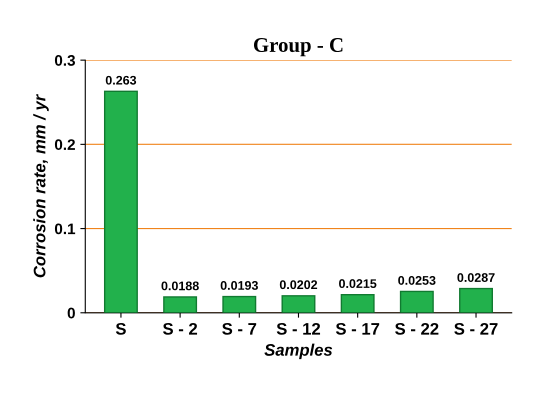  I want to click on data-label: 0.0202, so click(299, 285).